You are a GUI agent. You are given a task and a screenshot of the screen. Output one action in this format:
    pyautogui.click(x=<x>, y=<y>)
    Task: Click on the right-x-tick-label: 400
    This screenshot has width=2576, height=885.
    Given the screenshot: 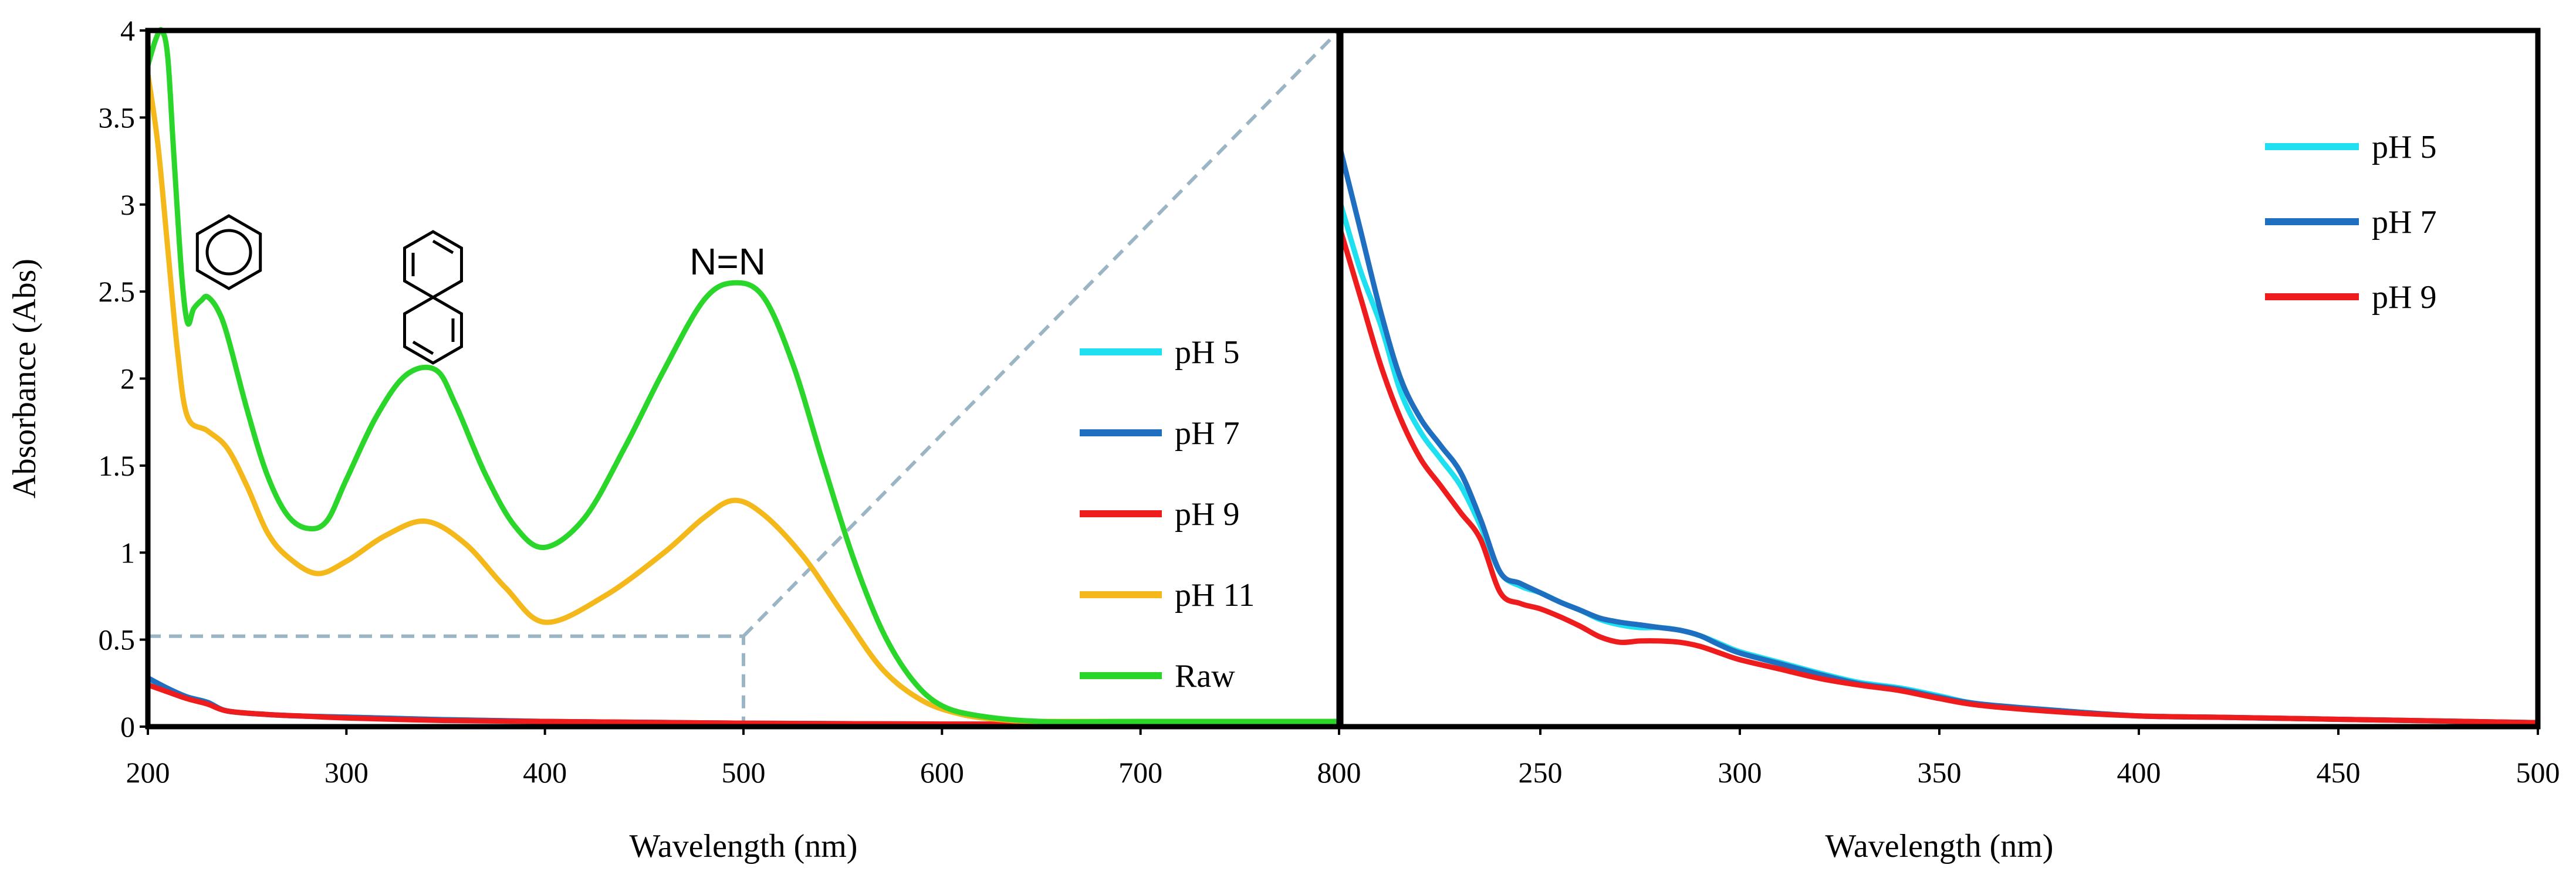 What is the action you would take?
    pyautogui.click(x=2139, y=772)
    